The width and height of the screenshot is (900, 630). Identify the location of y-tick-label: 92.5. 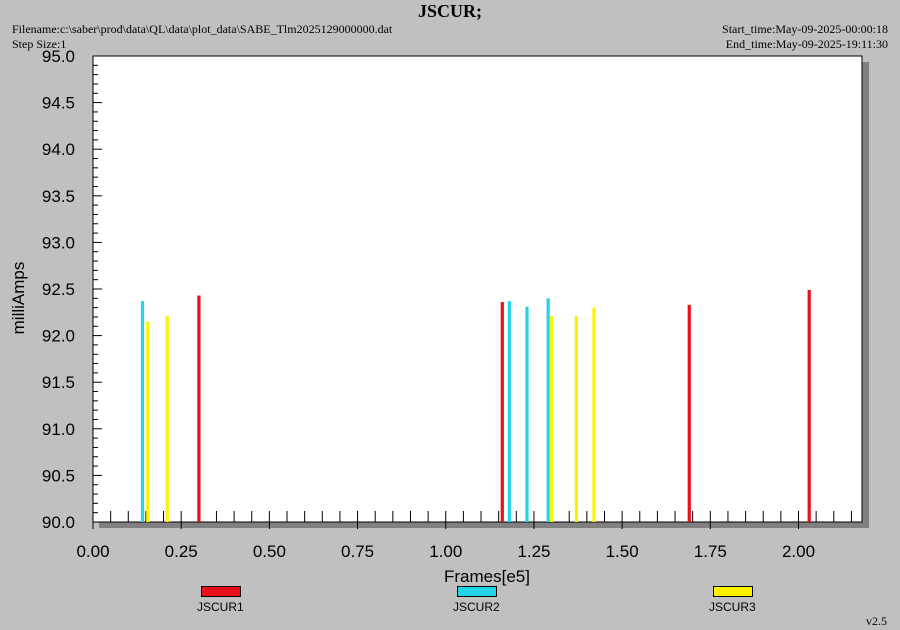
(58, 289).